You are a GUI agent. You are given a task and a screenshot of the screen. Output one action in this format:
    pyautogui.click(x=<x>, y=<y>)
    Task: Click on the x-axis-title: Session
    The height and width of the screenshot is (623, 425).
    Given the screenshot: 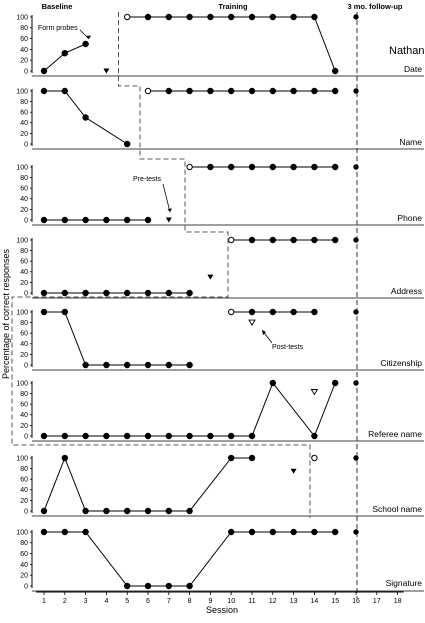 What is the action you would take?
    pyautogui.click(x=222, y=610)
    